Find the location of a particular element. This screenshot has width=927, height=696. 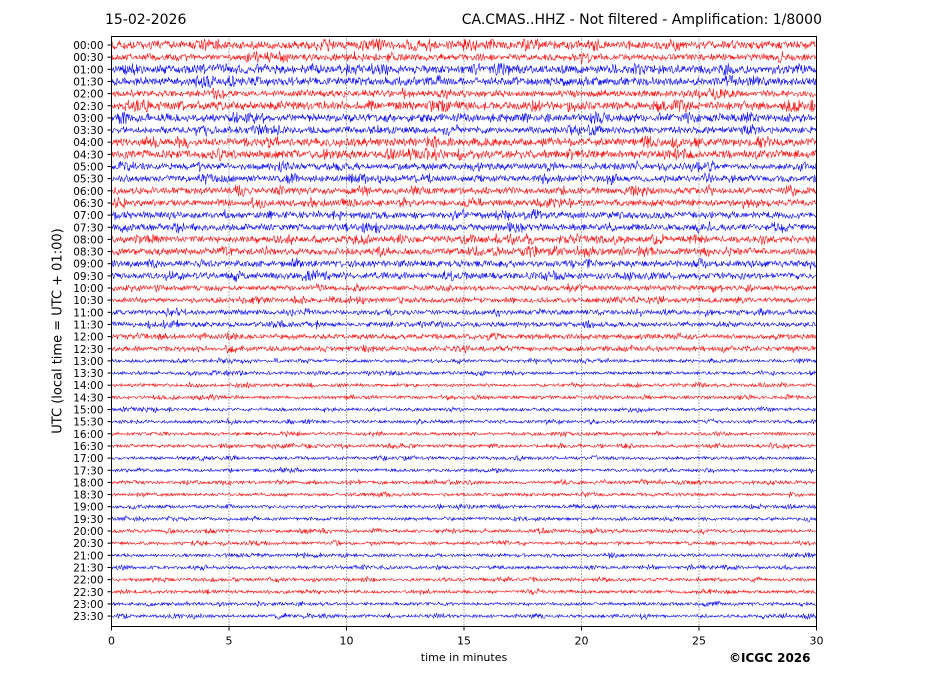

row-label-36: 18:00 is located at coordinates (88, 483).